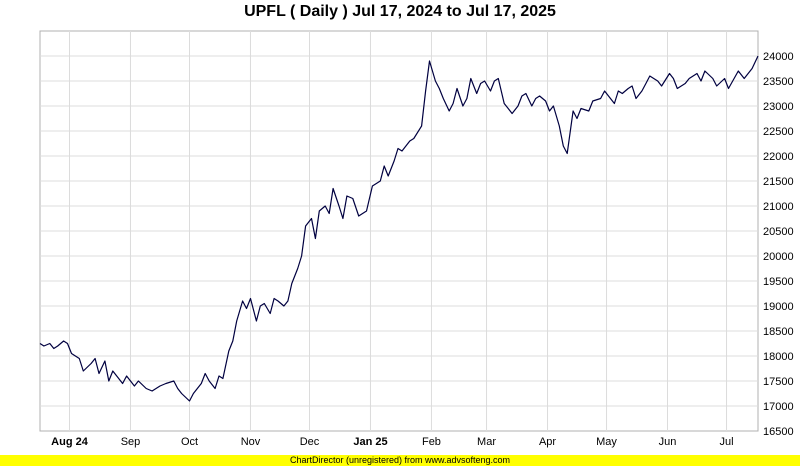  Describe the element at coordinates (778, 107) in the screenshot. I see `y-tick-label: 23000` at that location.